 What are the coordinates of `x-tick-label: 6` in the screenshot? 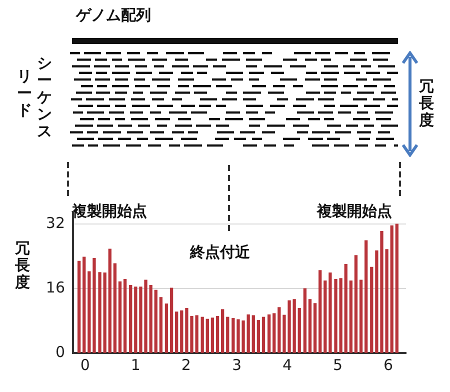 It's located at (389, 365).